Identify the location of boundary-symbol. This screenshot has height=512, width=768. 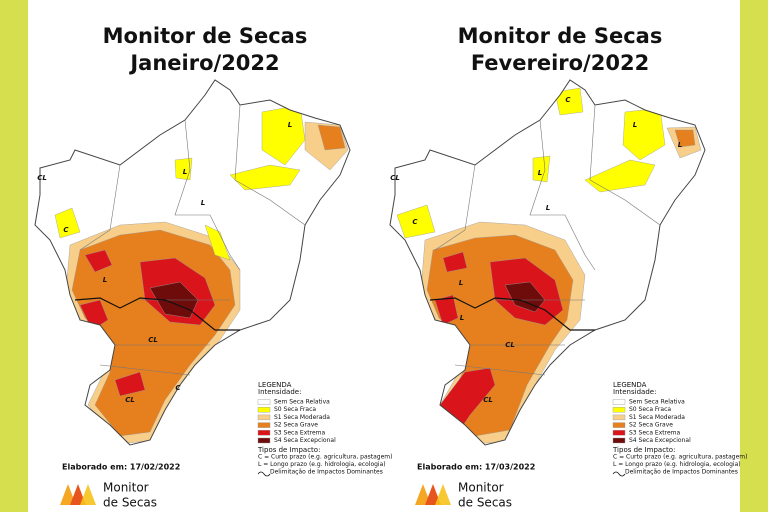
(619, 474).